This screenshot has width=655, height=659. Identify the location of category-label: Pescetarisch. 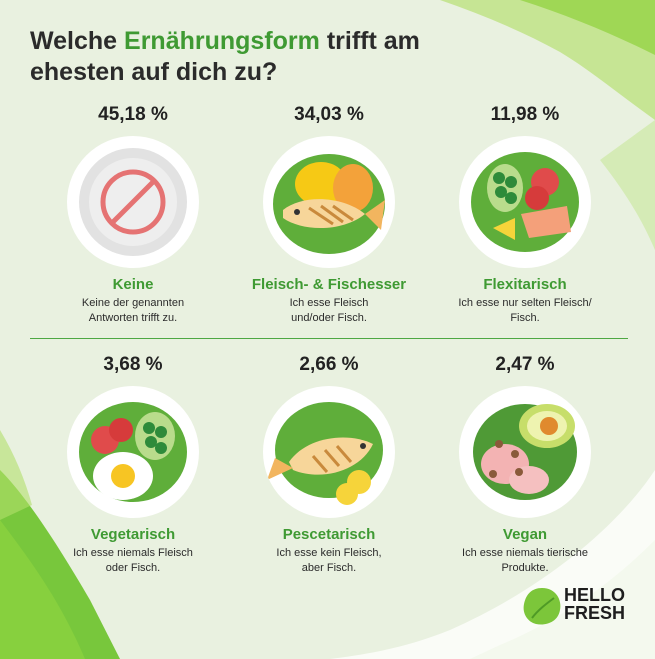
(329, 534).